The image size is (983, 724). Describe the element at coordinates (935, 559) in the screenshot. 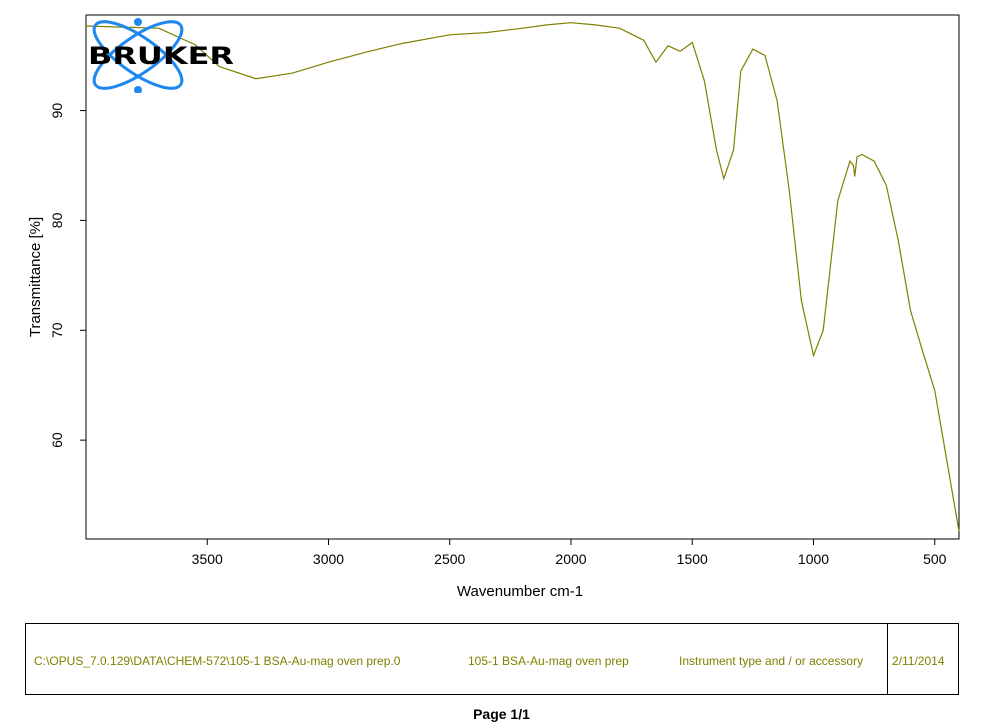

I see `x-tick-label: 500` at that location.